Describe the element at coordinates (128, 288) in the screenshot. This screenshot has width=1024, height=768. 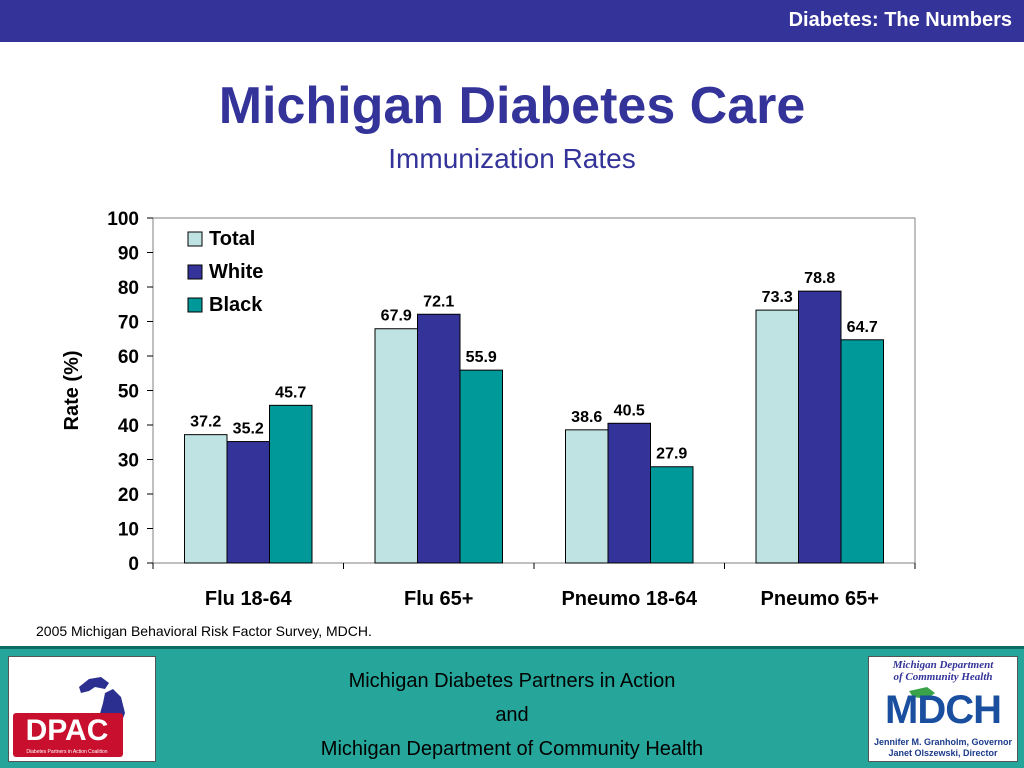
I see `y-tick-label: 80` at that location.